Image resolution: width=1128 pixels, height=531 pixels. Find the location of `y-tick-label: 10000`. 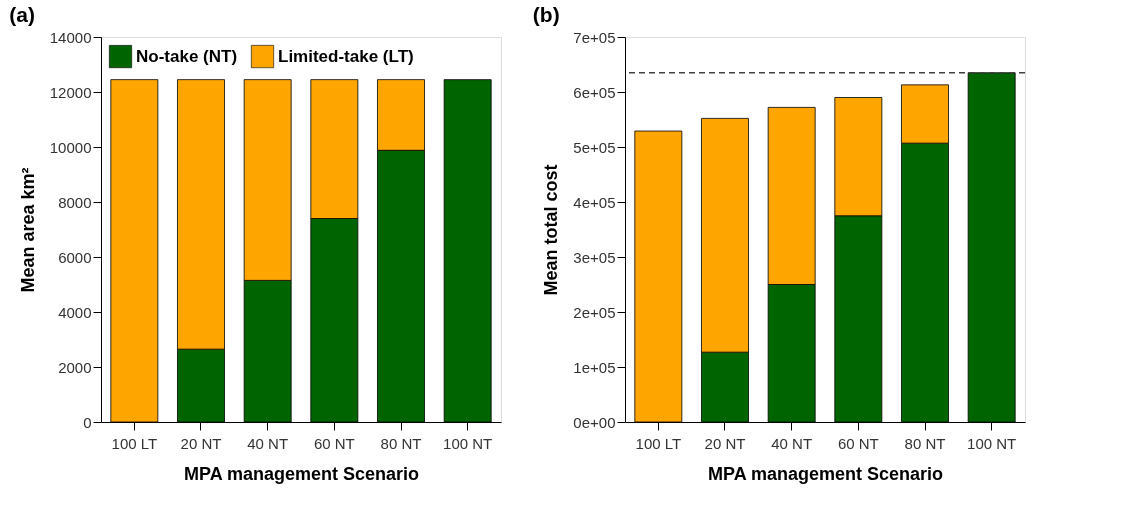

y-tick-label: 10000 is located at coordinates (70, 147).